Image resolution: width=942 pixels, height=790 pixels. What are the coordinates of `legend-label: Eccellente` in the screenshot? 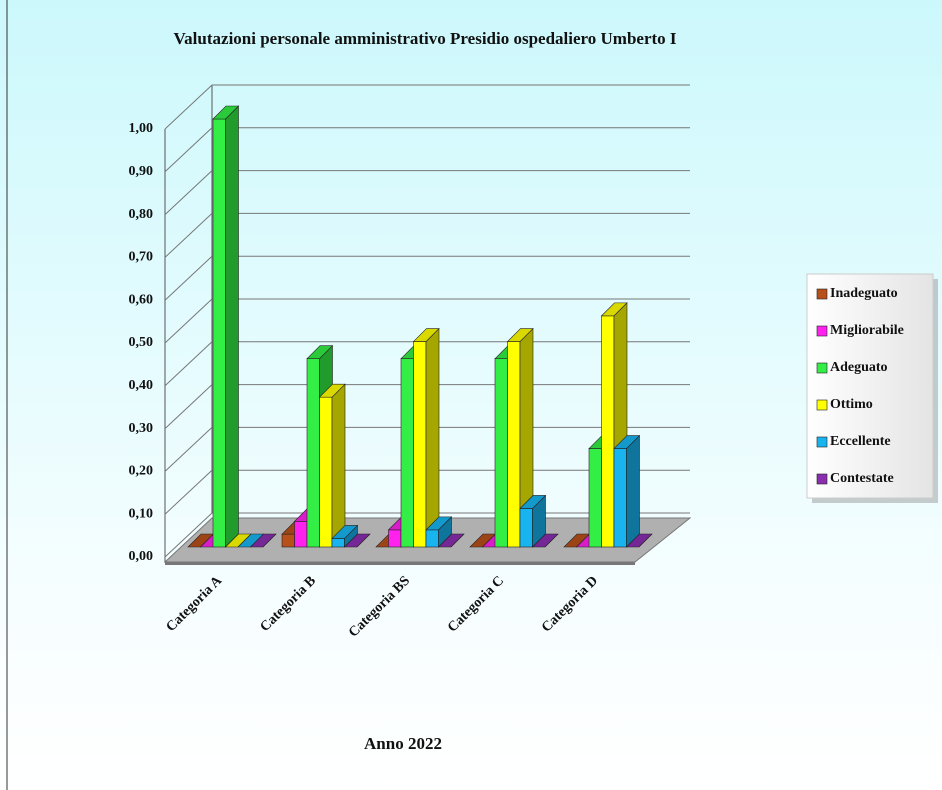 It's located at (860, 441).